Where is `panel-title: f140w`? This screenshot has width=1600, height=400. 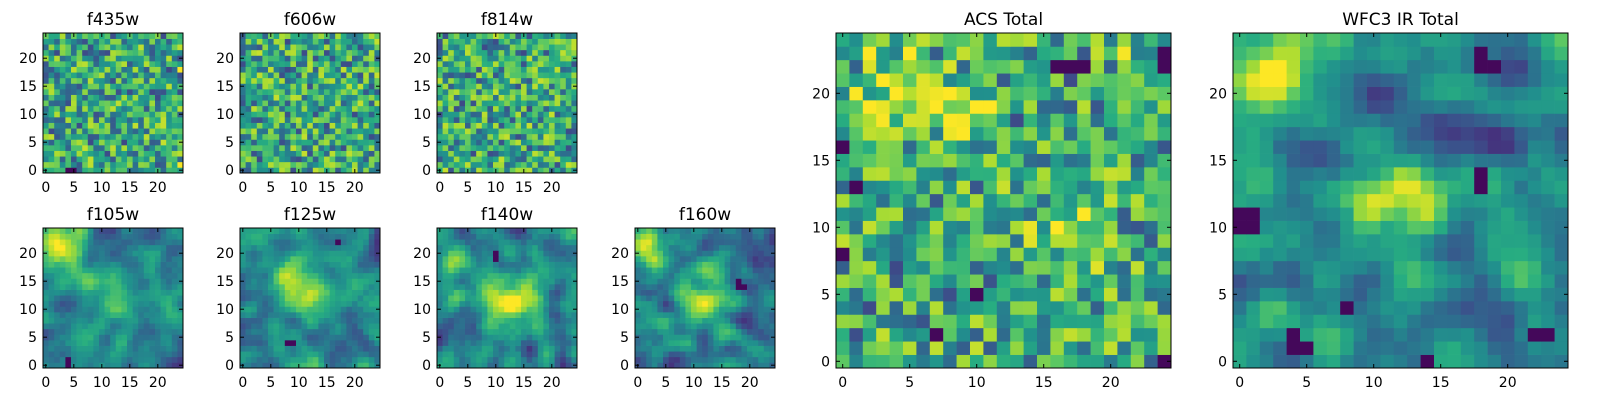 panel-title: f140w is located at coordinates (507, 215).